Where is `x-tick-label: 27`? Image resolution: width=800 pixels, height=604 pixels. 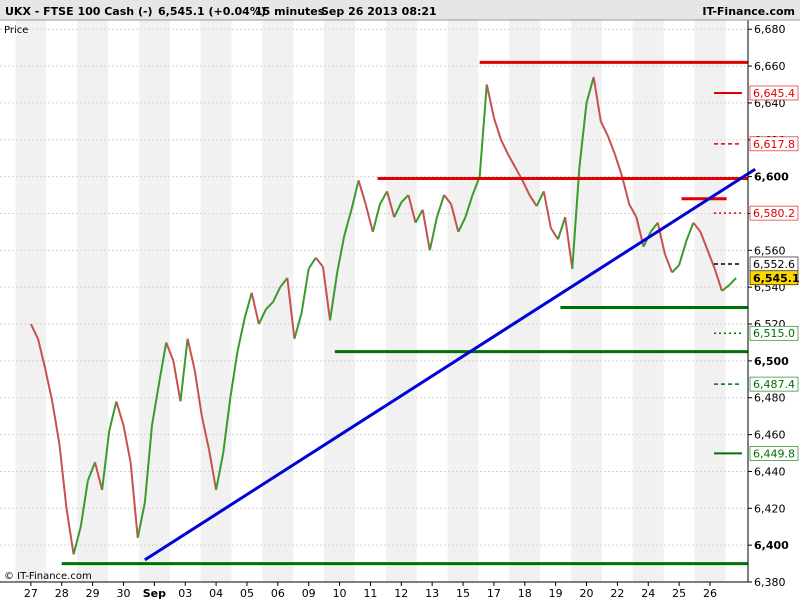 x-tick-label: 27 is located at coordinates (31, 593).